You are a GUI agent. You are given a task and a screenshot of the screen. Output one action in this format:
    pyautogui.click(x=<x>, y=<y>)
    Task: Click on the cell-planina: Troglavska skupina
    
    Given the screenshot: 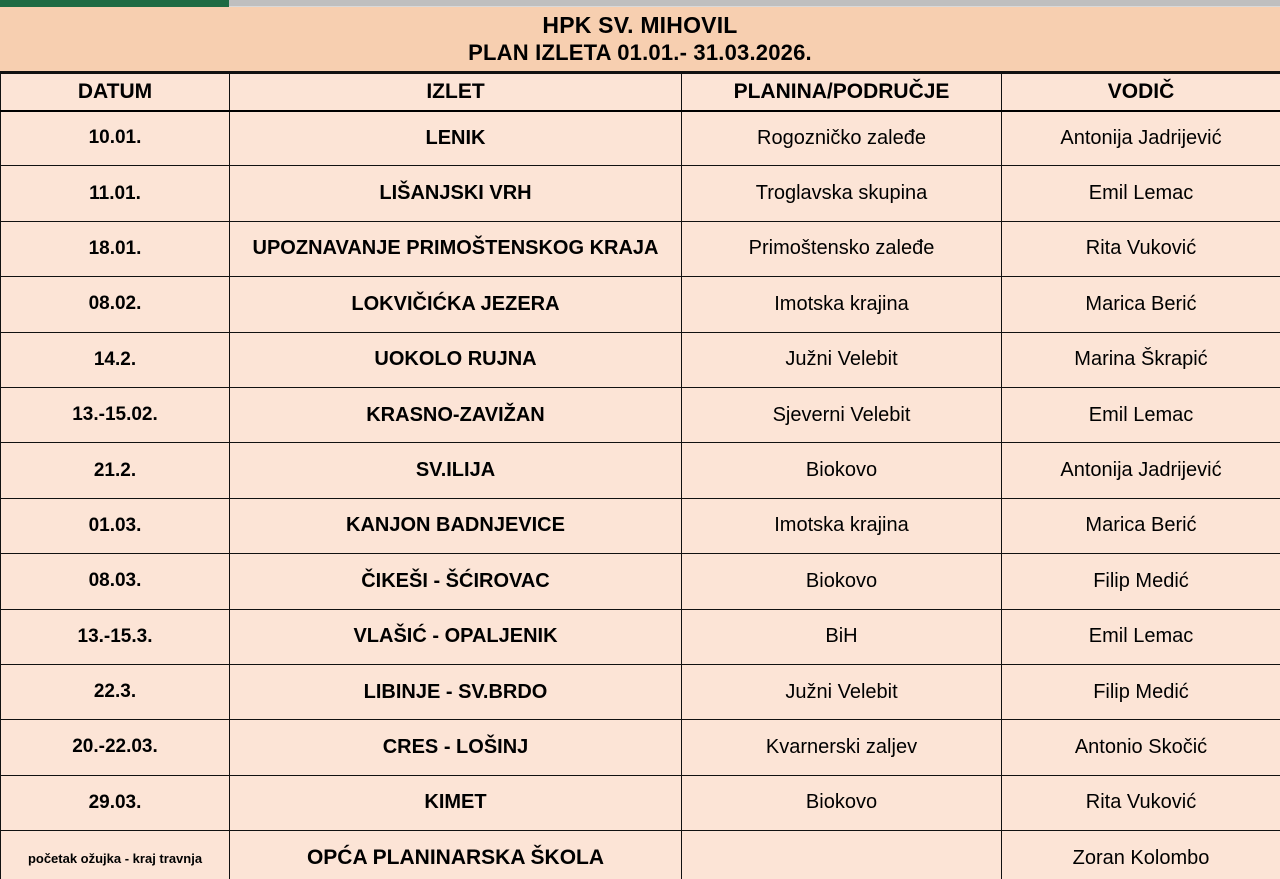 What is the action you would take?
    pyautogui.click(x=841, y=193)
    